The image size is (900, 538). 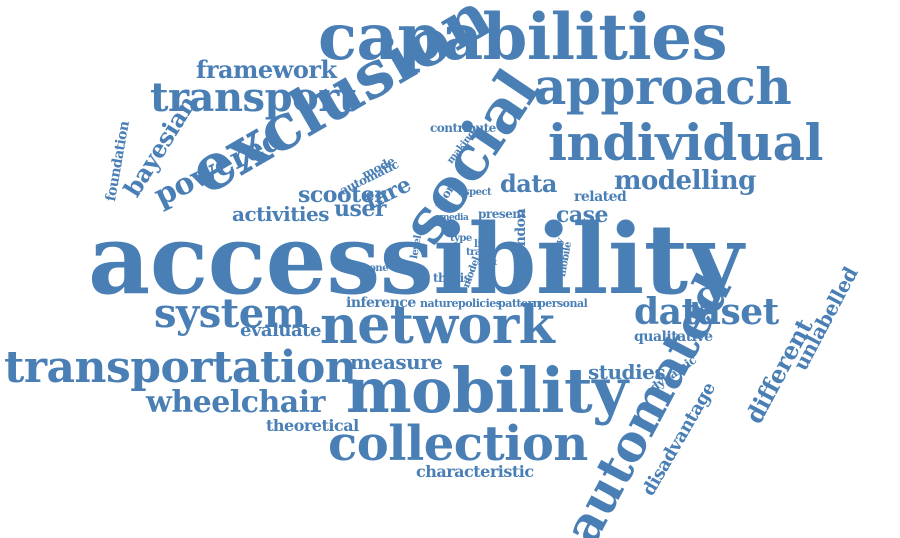 I want to click on word-system: system, so click(x=230, y=313).